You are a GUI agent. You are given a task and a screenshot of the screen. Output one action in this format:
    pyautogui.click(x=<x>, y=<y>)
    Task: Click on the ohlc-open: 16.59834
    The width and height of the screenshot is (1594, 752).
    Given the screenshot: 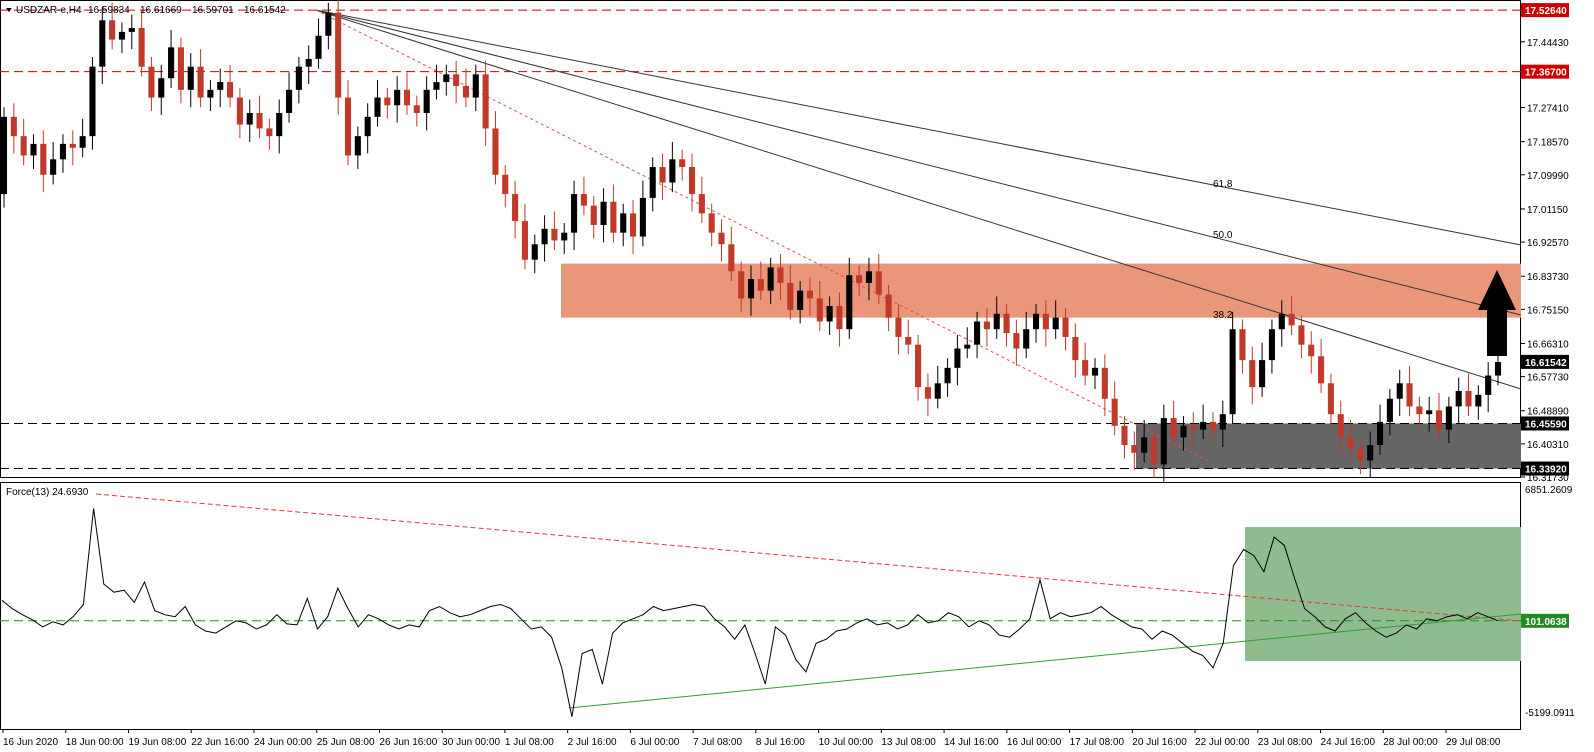 What is the action you would take?
    pyautogui.click(x=109, y=10)
    